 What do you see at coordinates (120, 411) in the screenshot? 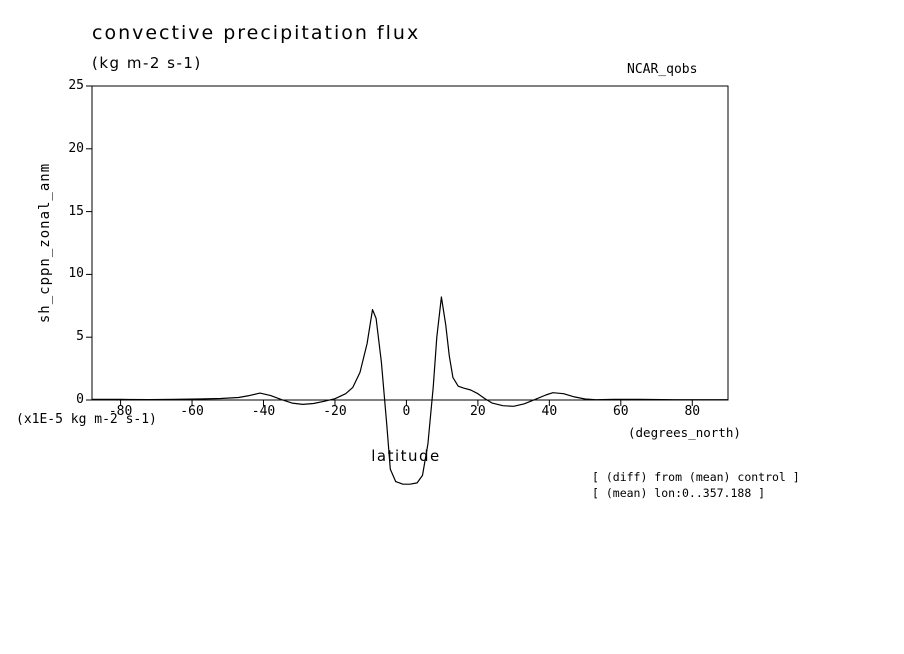
I see `x-tick-label: -80` at bounding box center [120, 411].